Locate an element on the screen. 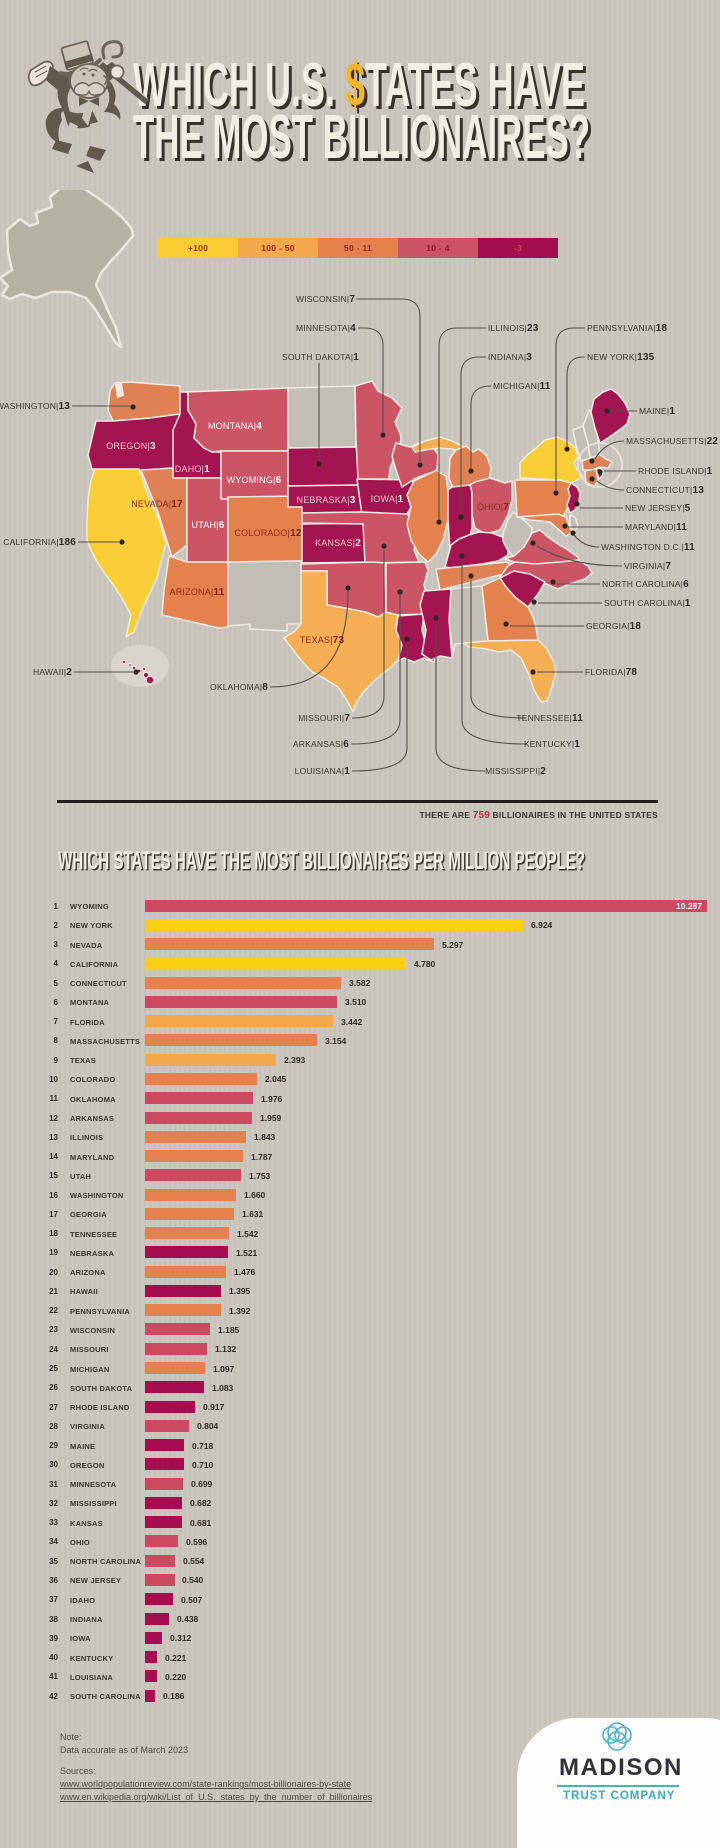 This screenshot has height=1848, width=720. svg-text: MARYLAND|11 is located at coordinates (656, 527).